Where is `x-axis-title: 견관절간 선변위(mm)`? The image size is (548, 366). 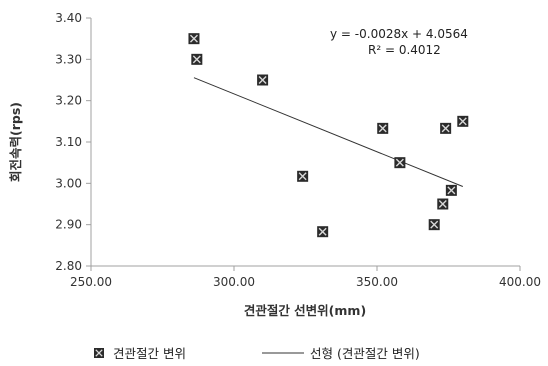 x-axis-title: 견관절간 선변위(mm) is located at coordinates (305, 310).